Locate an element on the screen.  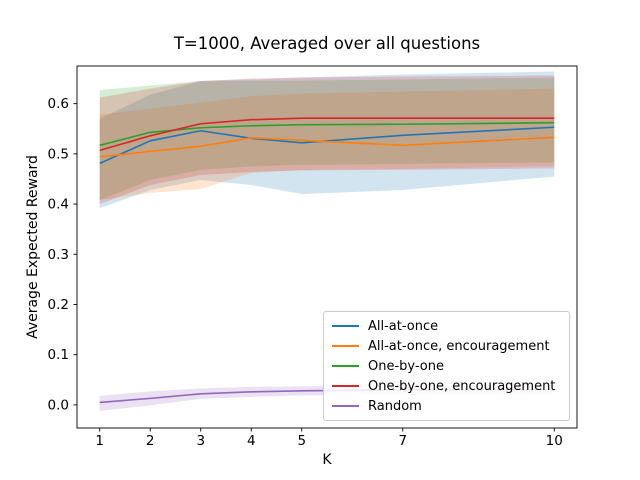
x-tick-label: 7 is located at coordinates (402, 441).